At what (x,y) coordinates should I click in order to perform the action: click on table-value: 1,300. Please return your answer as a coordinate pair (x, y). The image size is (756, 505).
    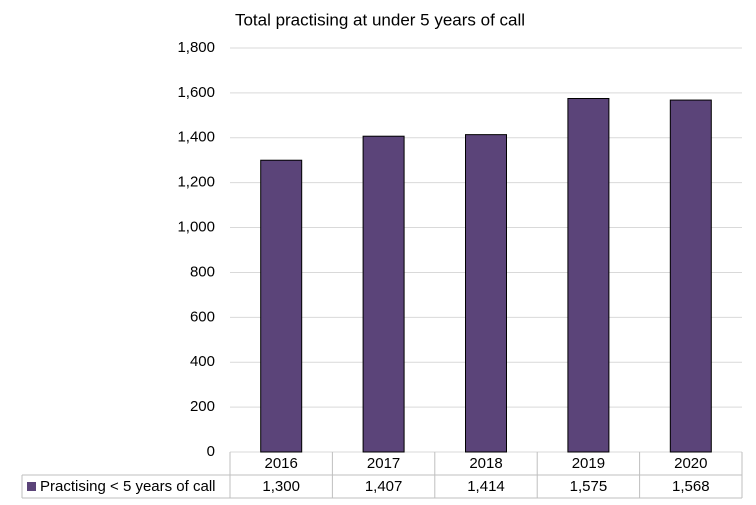
    Looking at the image, I should click on (281, 486).